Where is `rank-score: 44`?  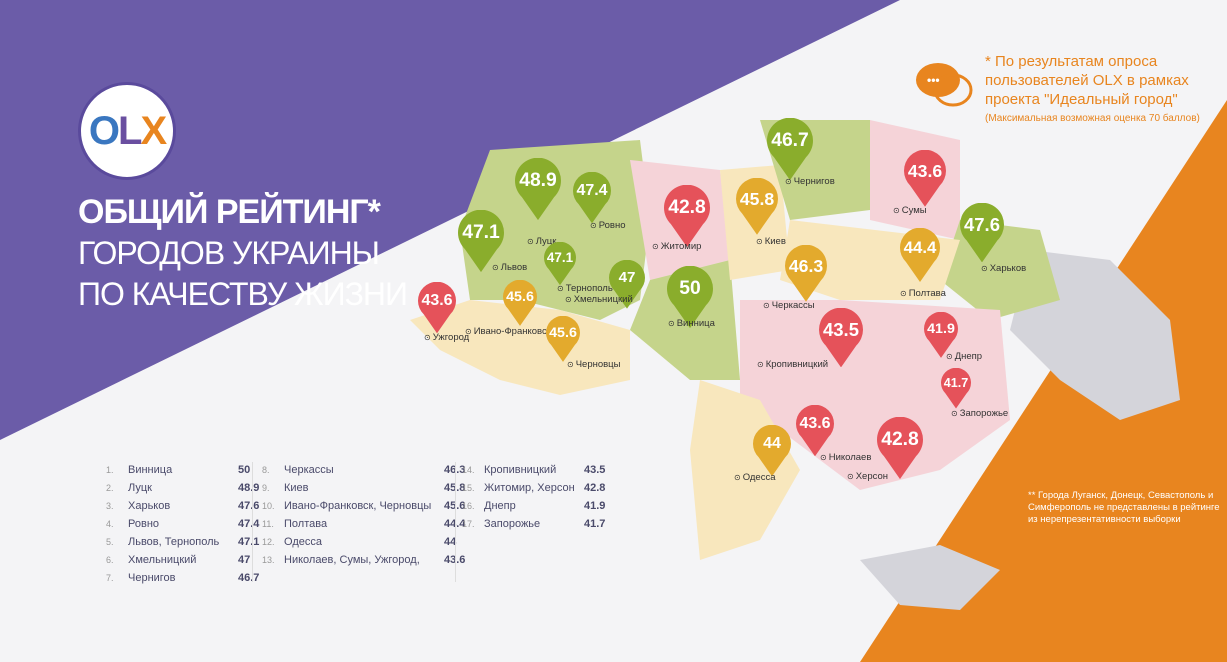
rank-score: 44 is located at coordinates (450, 542).